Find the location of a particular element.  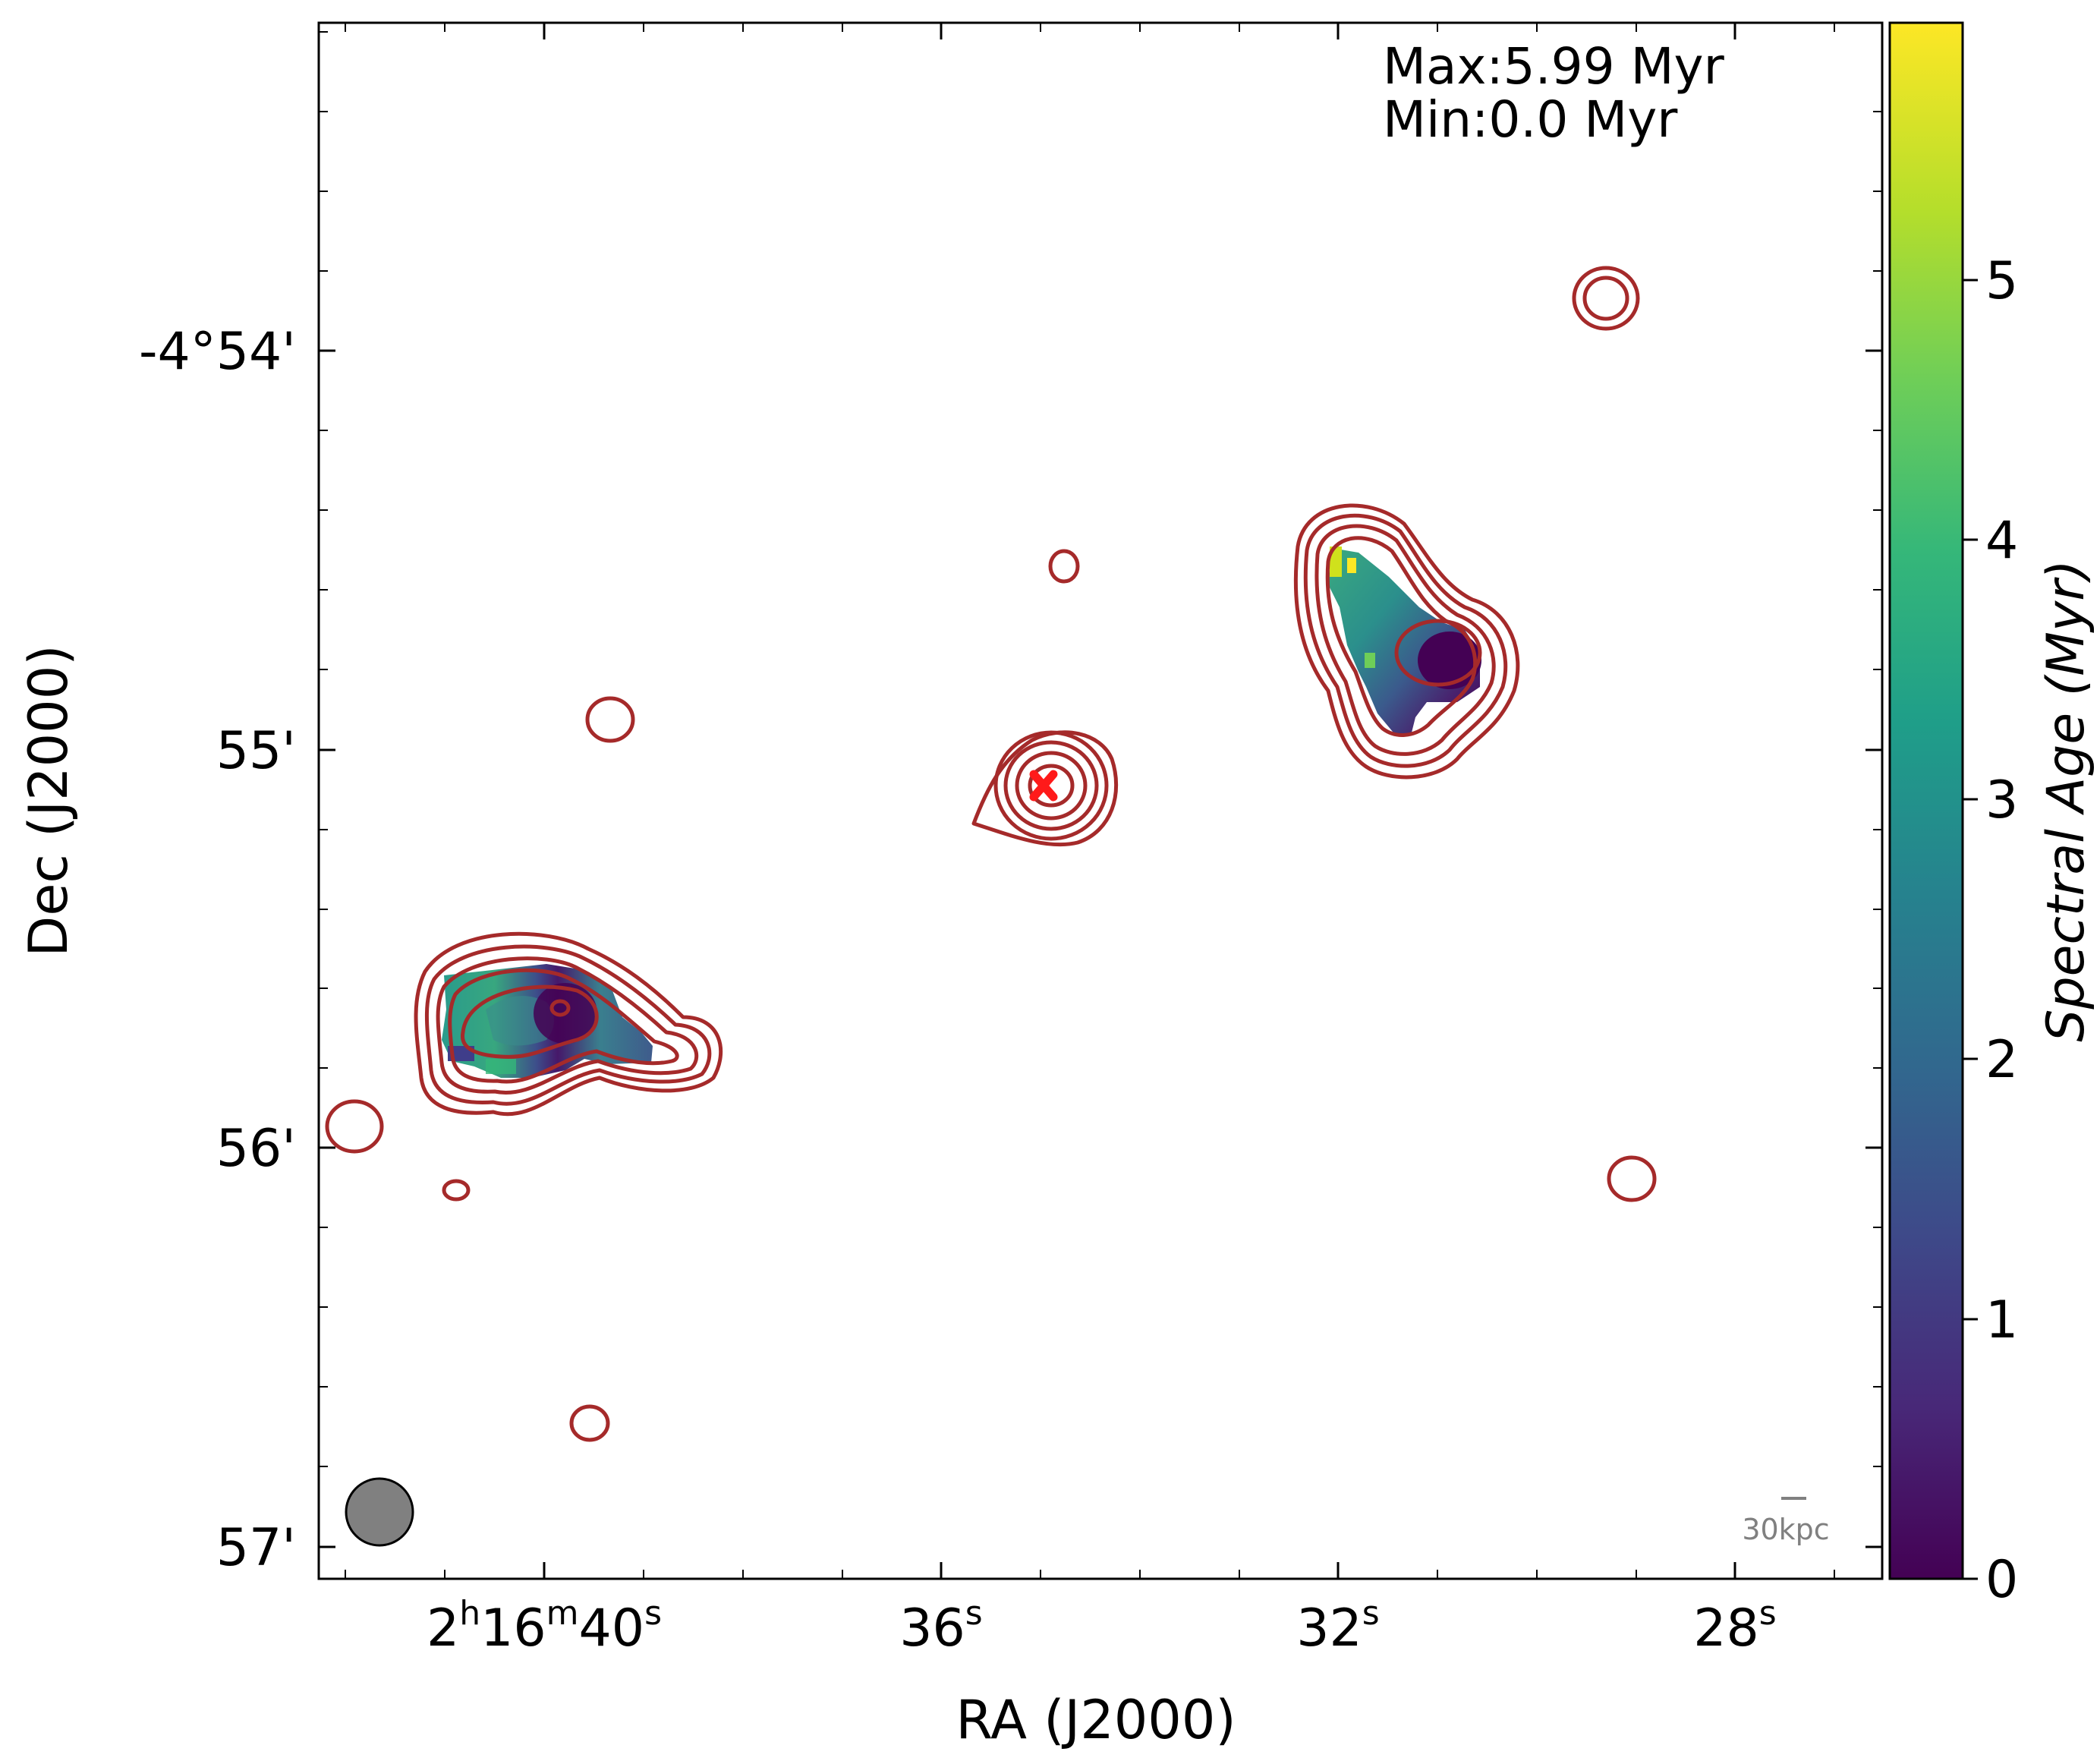

y-tick-label: 56' is located at coordinates (256, 1149).